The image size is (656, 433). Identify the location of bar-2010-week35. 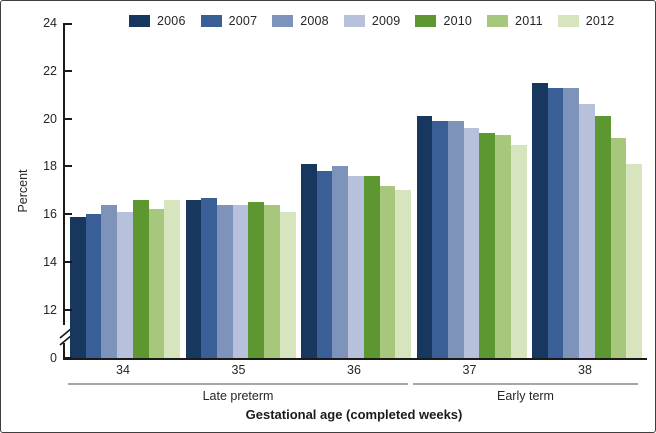
(256, 280).